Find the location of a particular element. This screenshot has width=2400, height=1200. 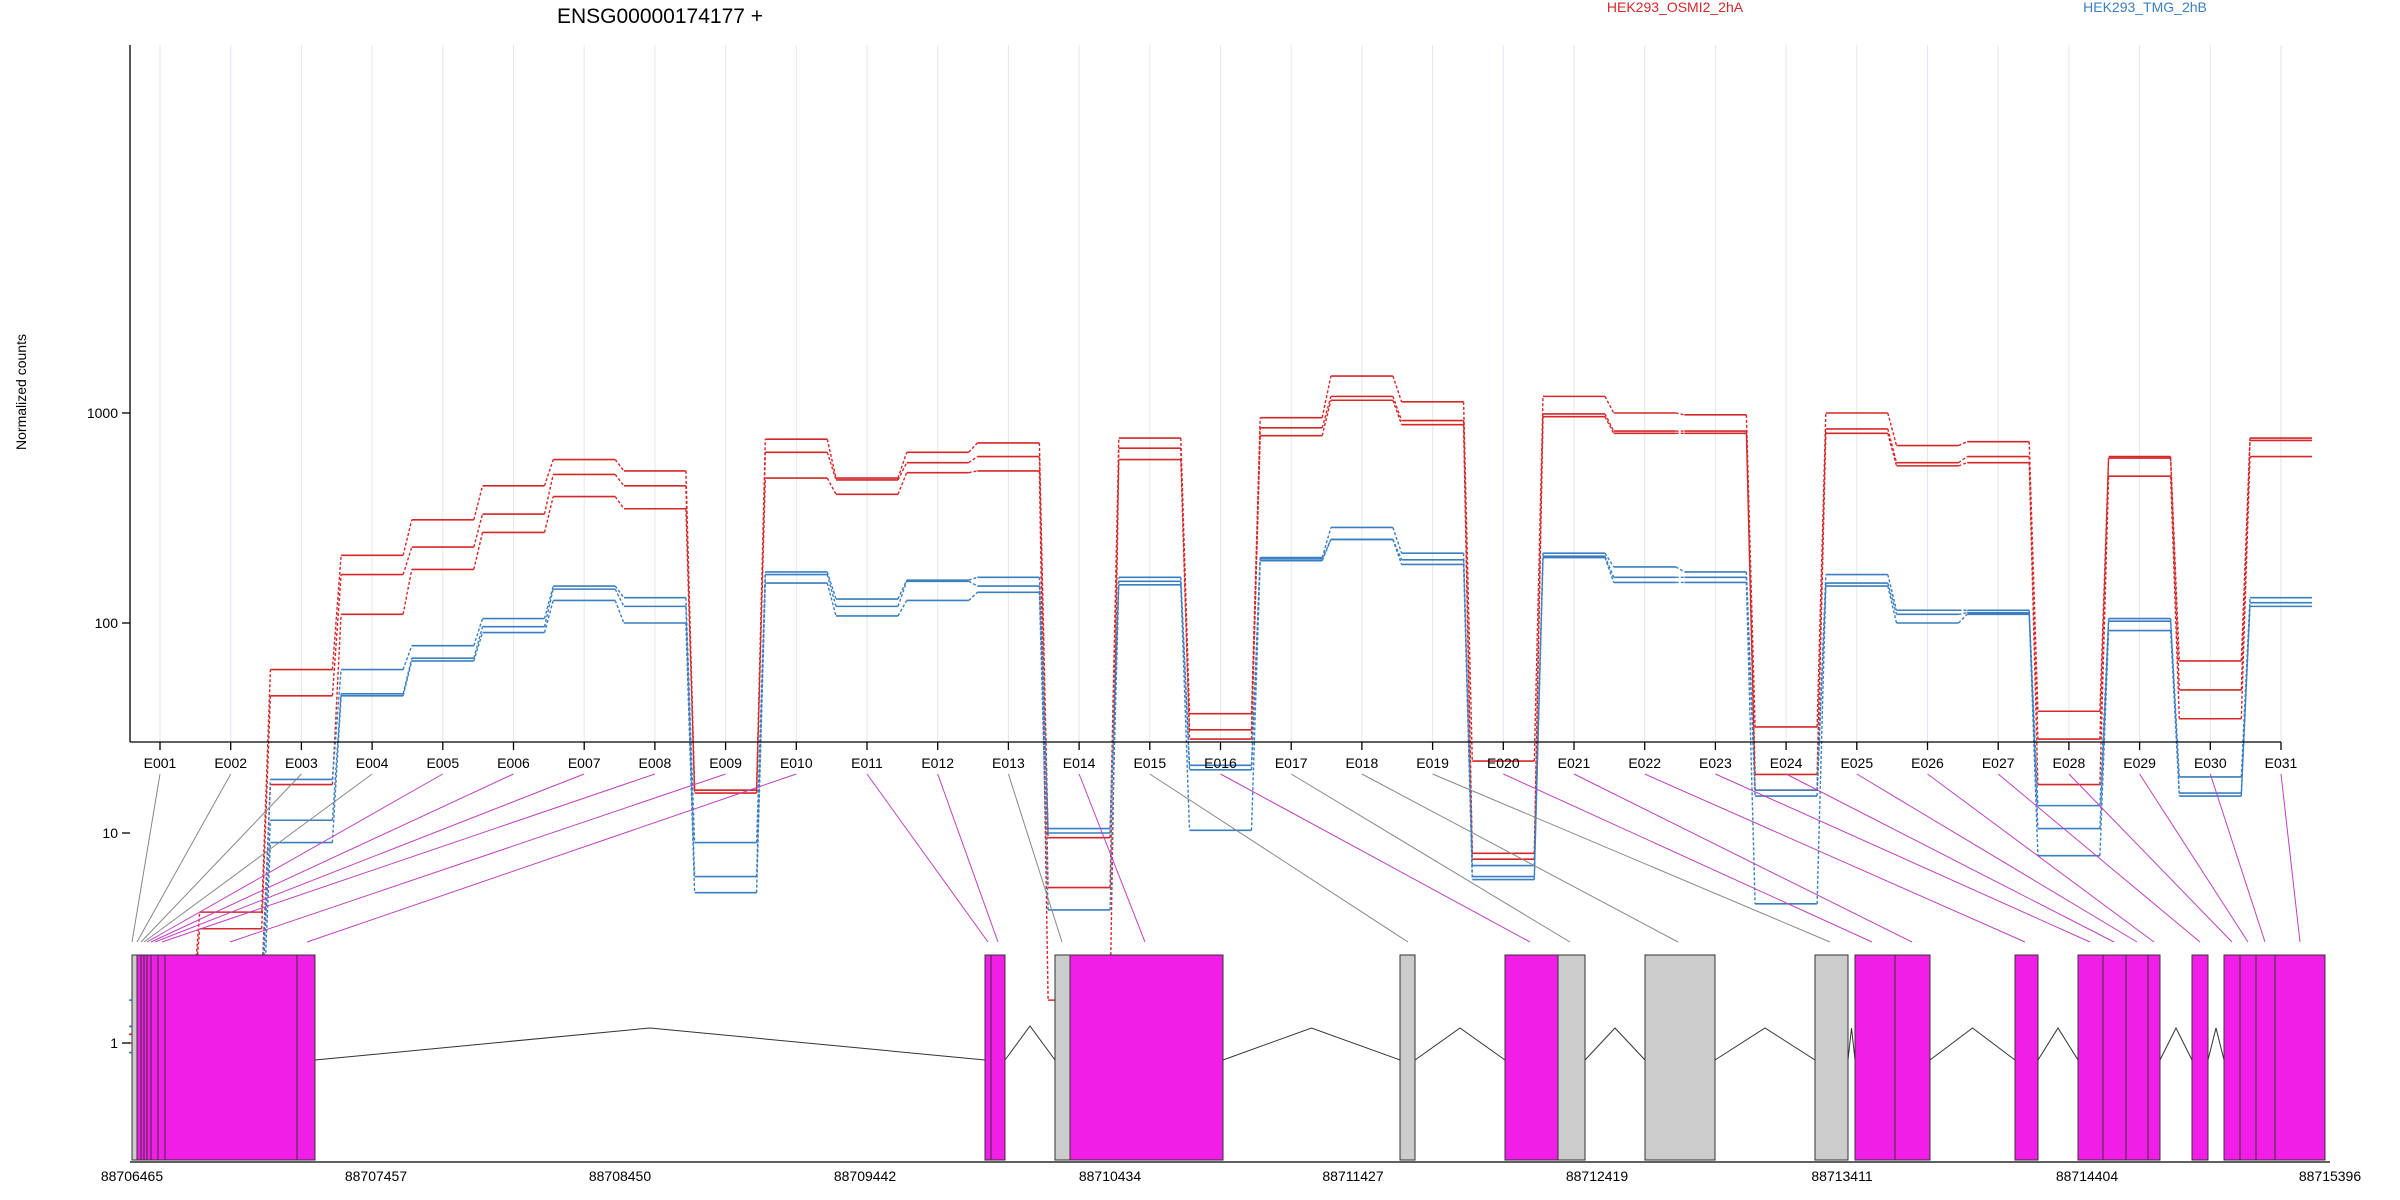

exon-connector-e022 is located at coordinates (1835, 858).